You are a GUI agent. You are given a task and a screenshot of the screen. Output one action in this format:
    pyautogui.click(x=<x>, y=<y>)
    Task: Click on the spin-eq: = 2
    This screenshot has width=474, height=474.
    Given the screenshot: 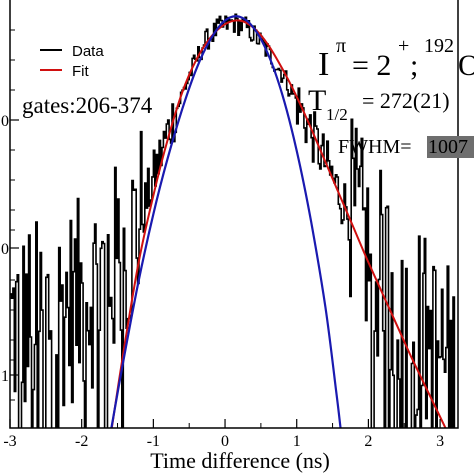 What is the action you would take?
    pyautogui.click(x=371, y=65)
    